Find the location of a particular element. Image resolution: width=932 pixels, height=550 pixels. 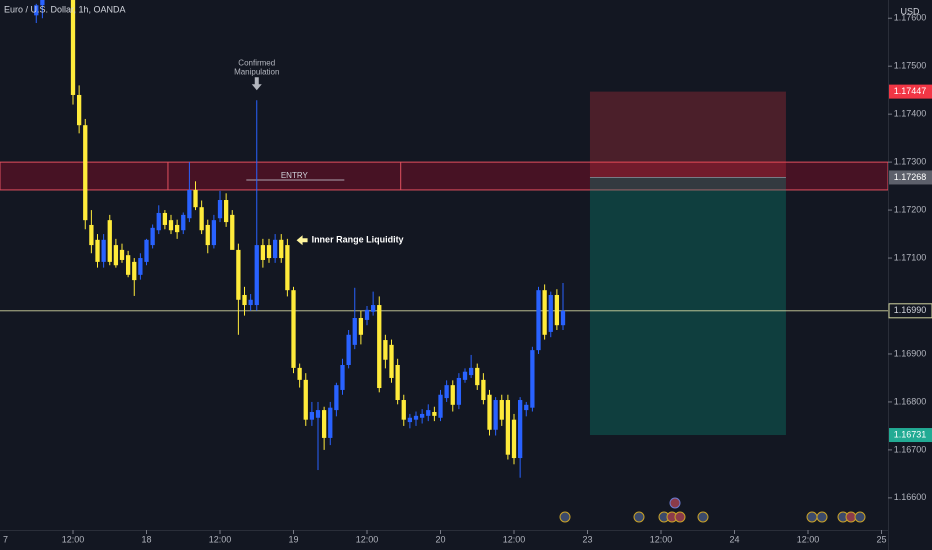

stop-price-label: 1.17447 is located at coordinates (910, 91).